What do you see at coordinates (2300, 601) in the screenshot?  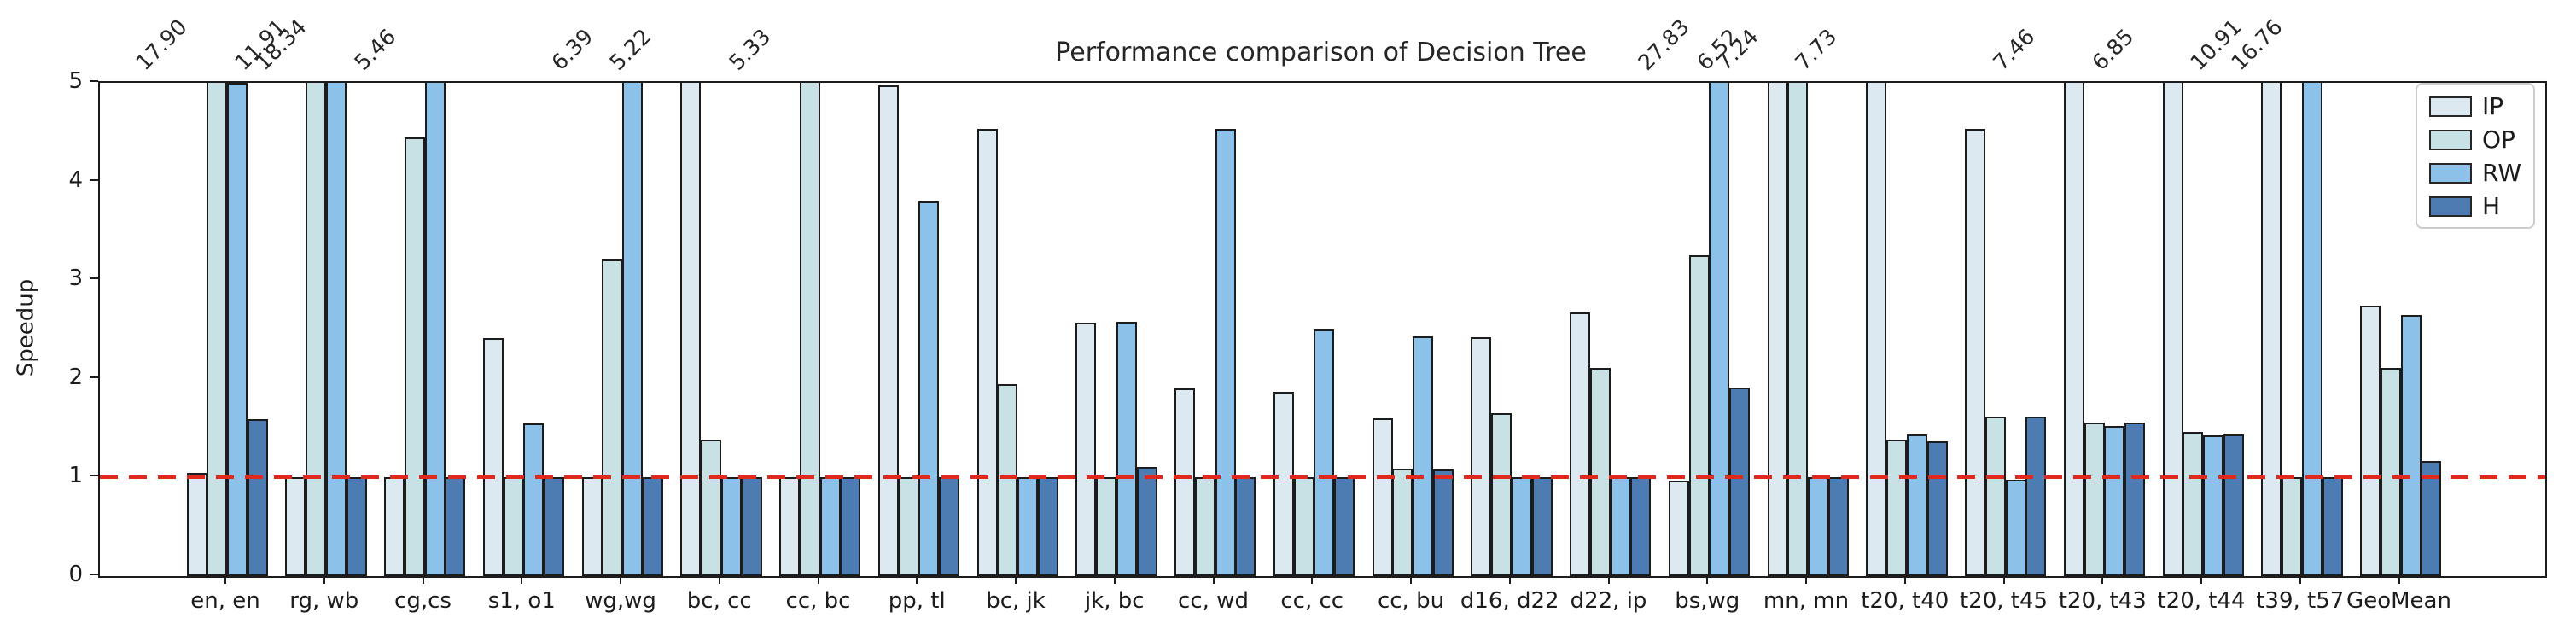 I see `x-tick-label-21: t39, t57` at bounding box center [2300, 601].